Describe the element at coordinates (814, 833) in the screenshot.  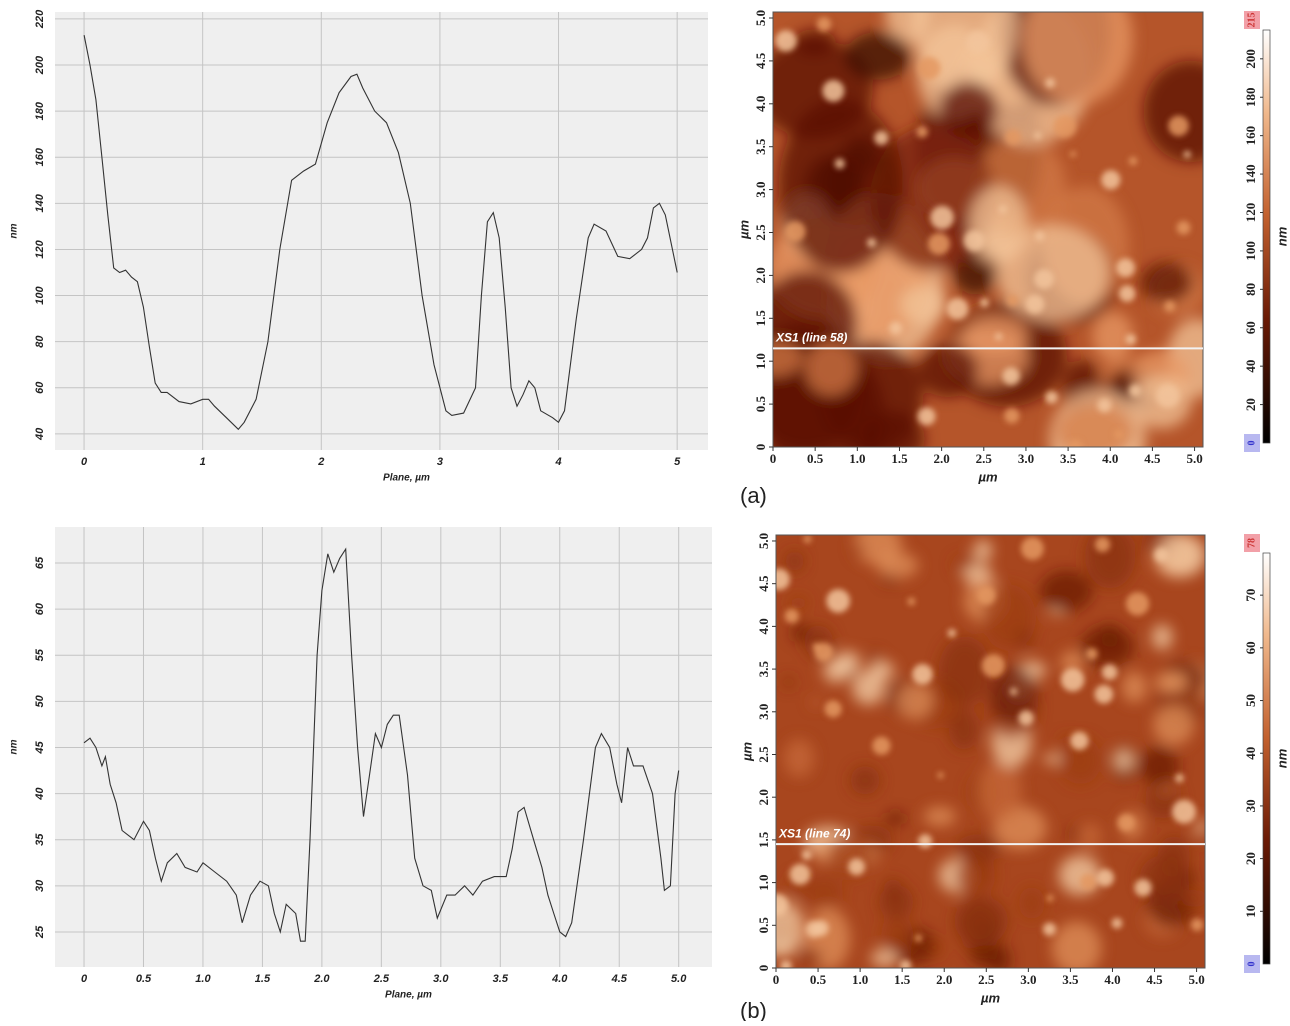
I see `profile-annotation: XS1 (line 74)` at that location.